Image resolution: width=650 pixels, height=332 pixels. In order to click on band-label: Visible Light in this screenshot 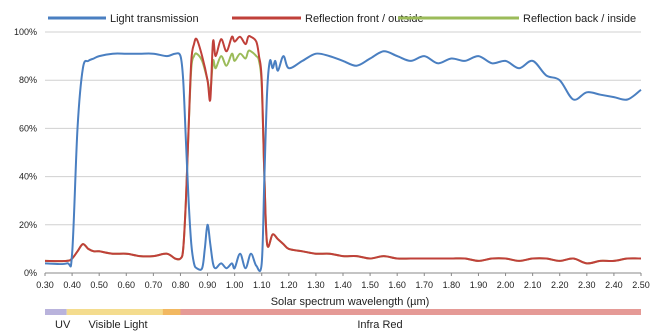, I will do `click(117, 325)`.